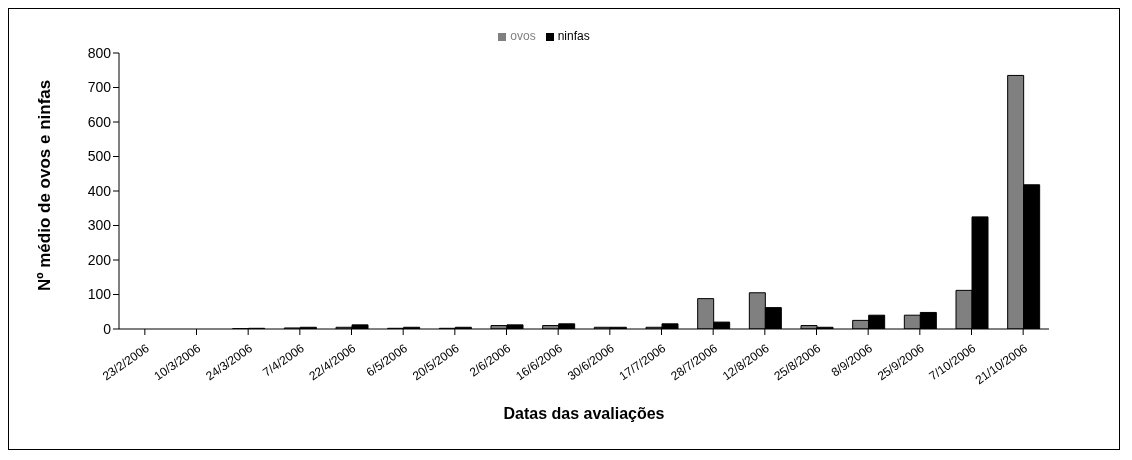 The width and height of the screenshot is (1132, 460). What do you see at coordinates (99, 259) in the screenshot?
I see `y-tick-label: 200` at bounding box center [99, 259].